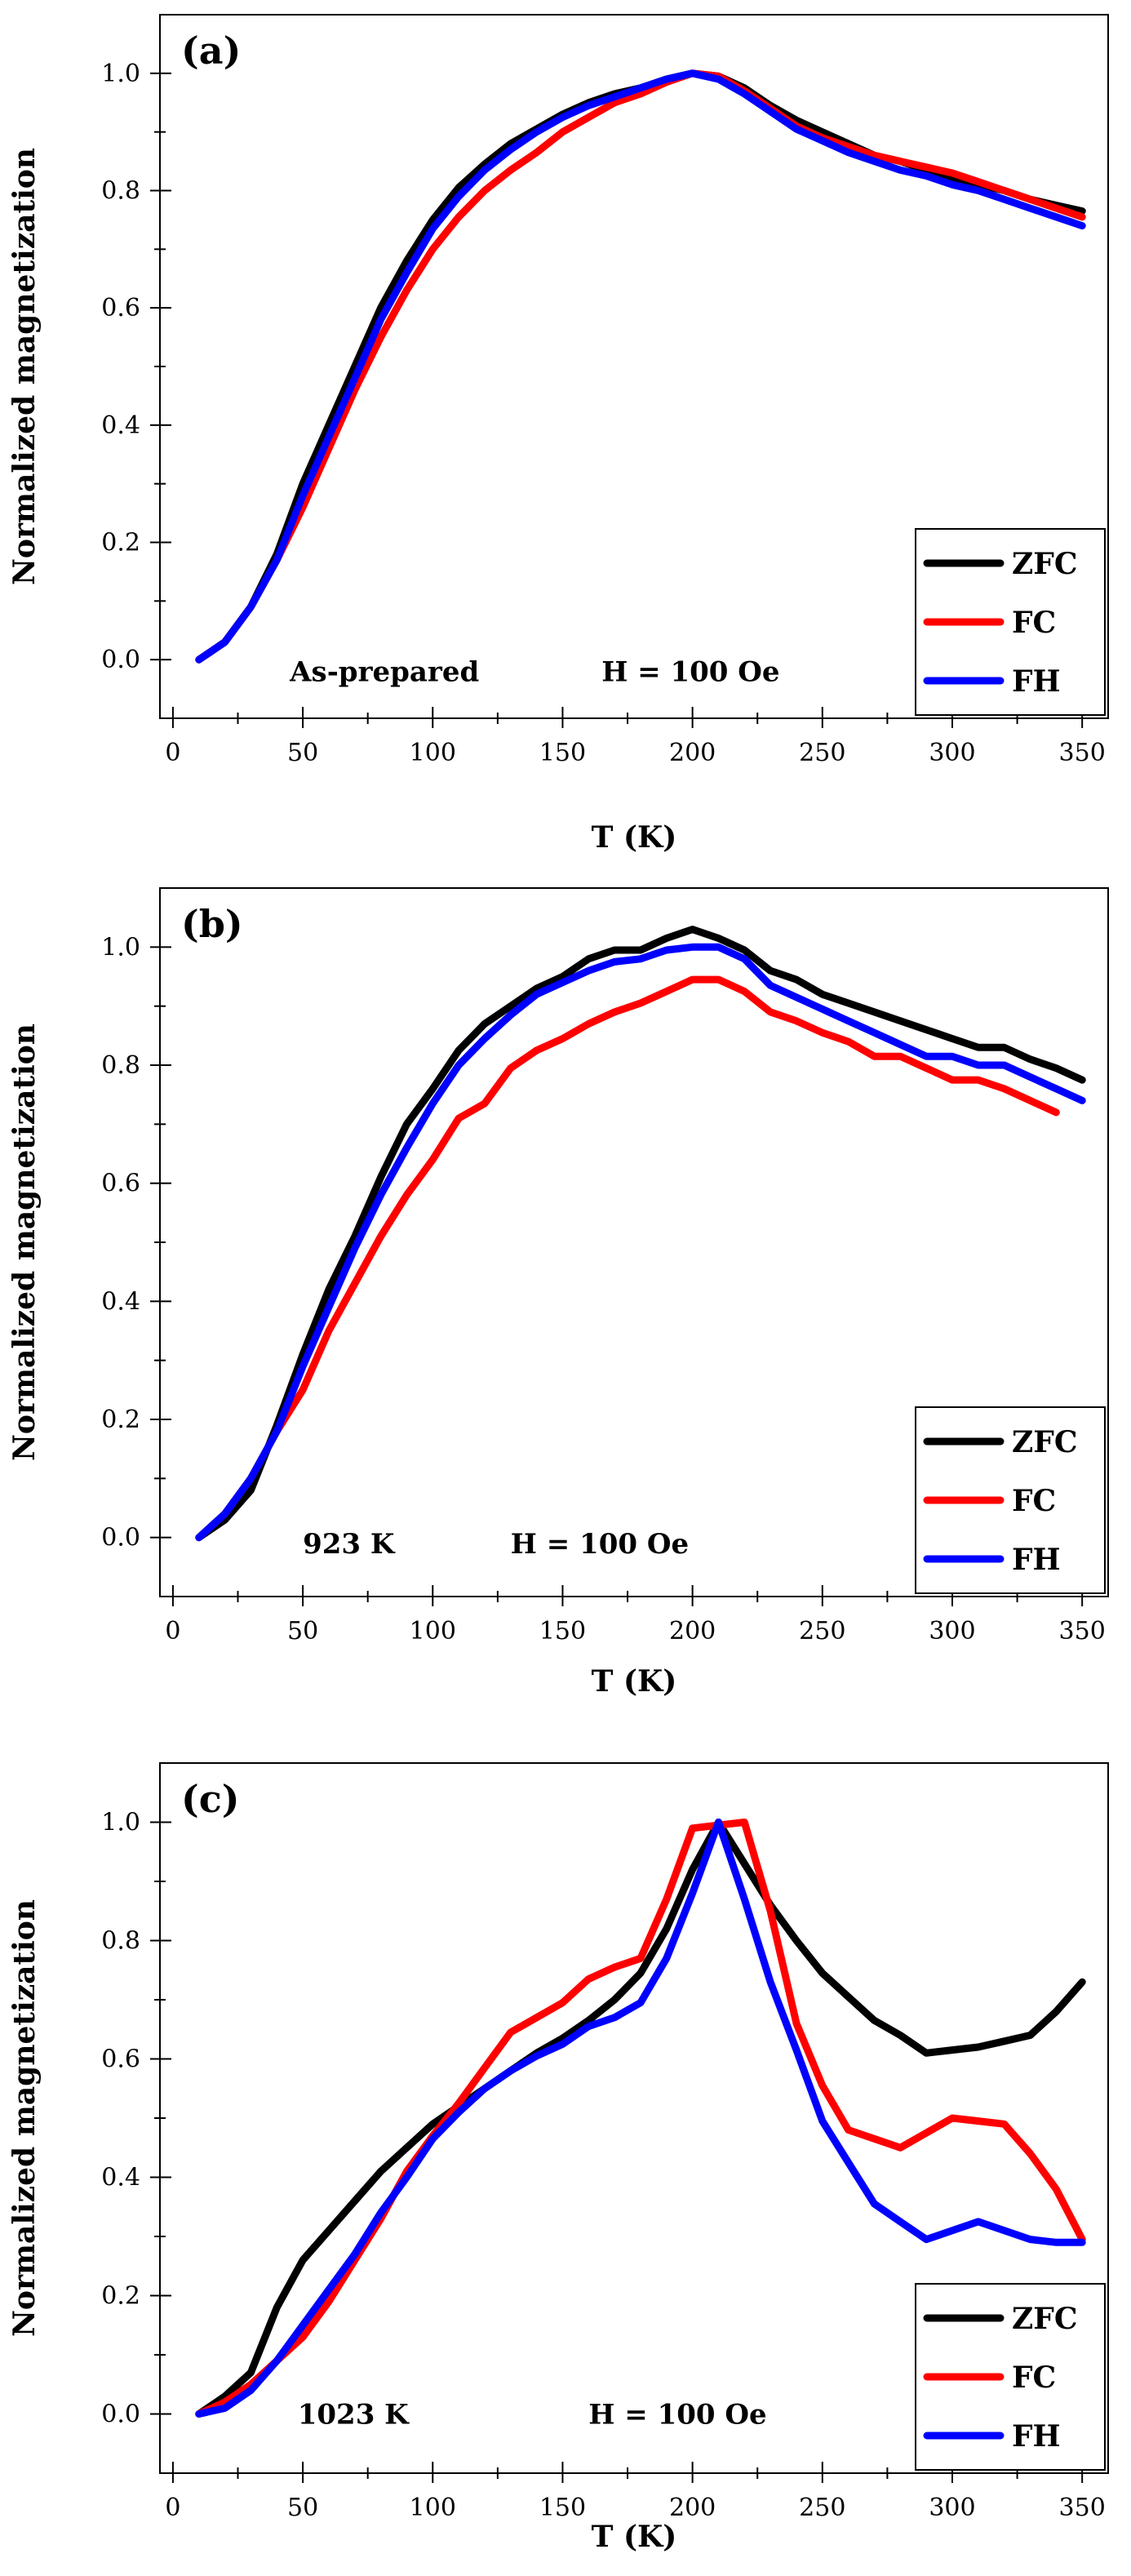  I want to click on panel-label: (a), so click(211, 51).